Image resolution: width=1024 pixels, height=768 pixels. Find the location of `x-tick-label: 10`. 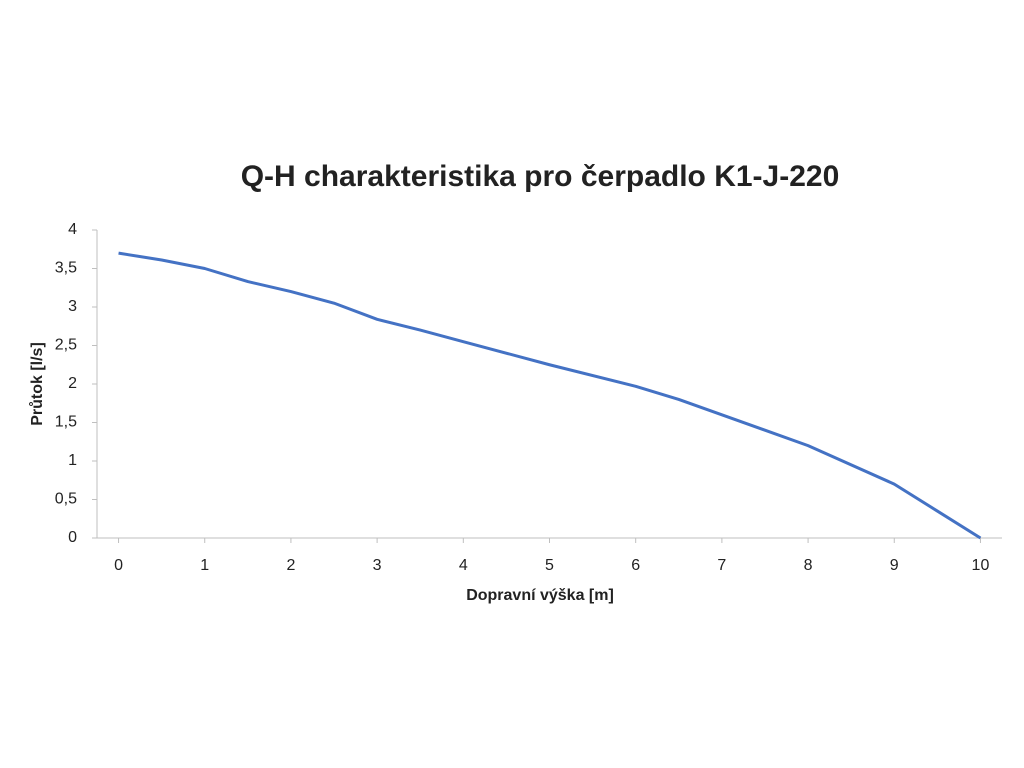

x-tick-label: 10 is located at coordinates (981, 565).